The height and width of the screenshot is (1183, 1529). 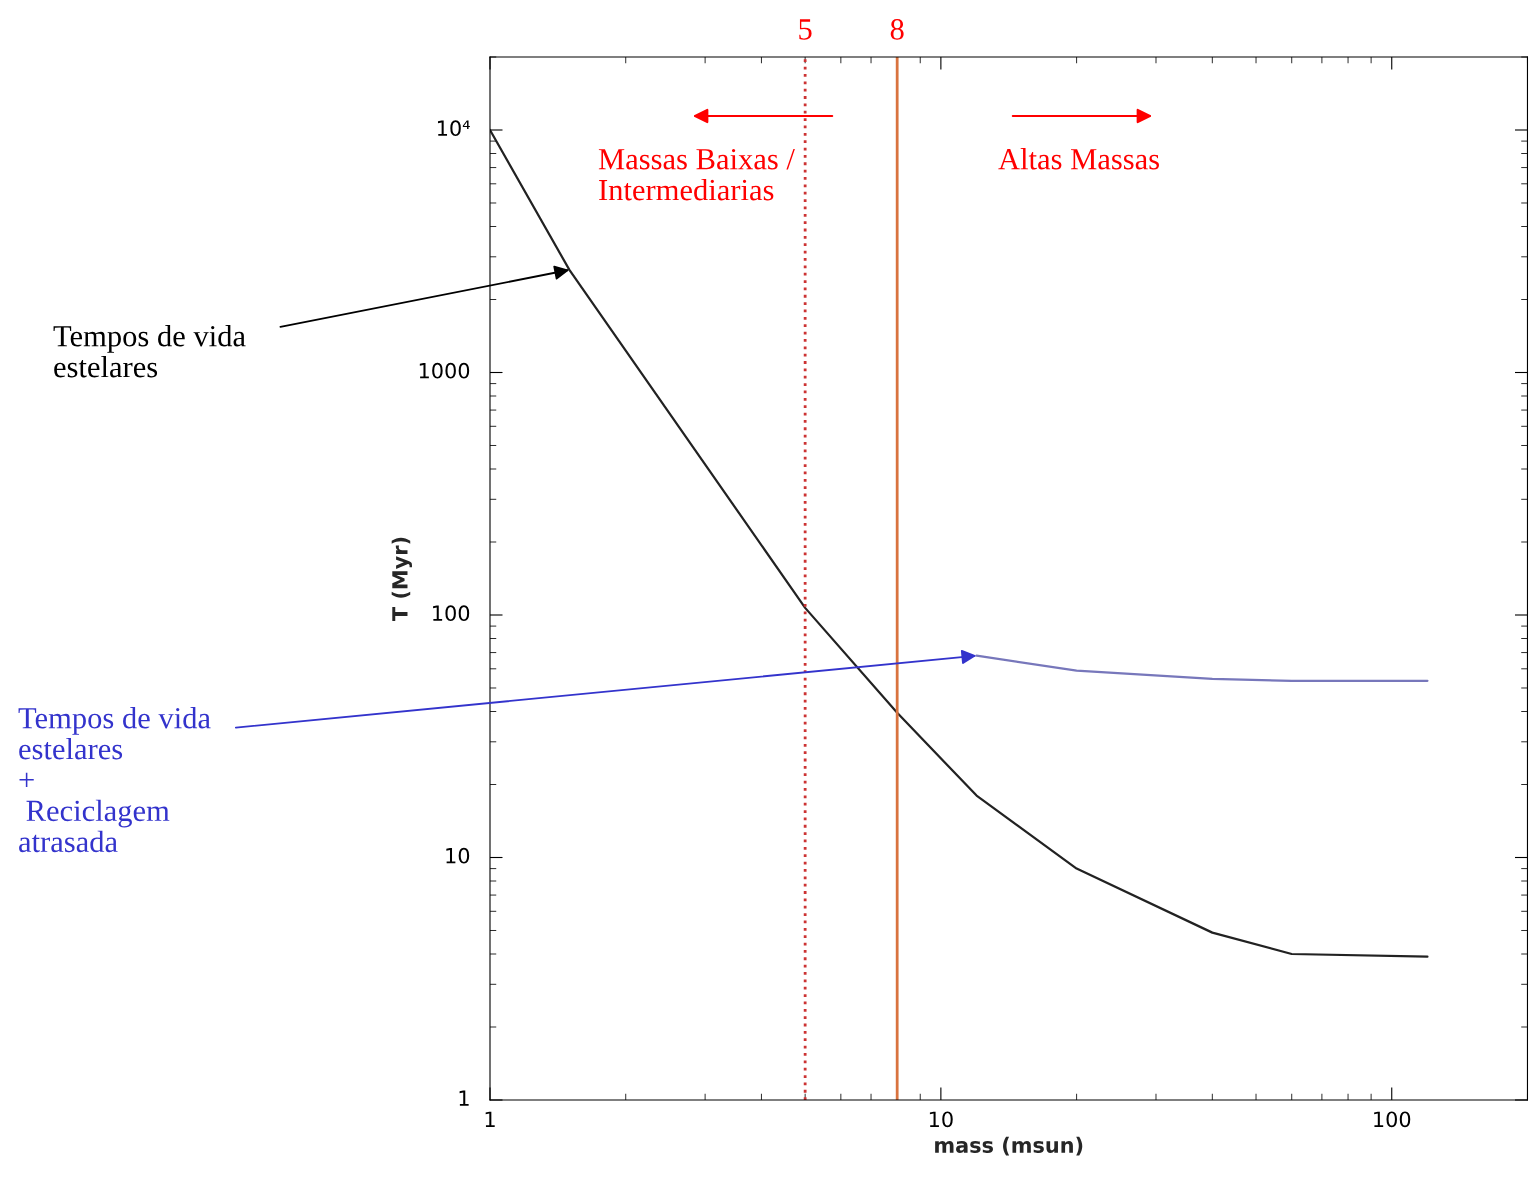 What do you see at coordinates (453, 128) in the screenshot?
I see `y-tick-label: 10⁴` at bounding box center [453, 128].